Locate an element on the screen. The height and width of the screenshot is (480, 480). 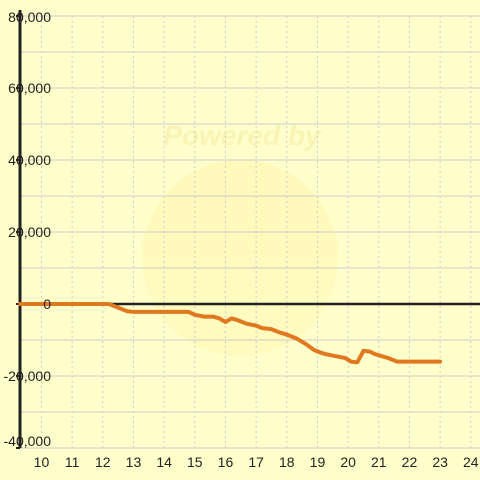
x-tick-label-9: 19 is located at coordinates (318, 462).